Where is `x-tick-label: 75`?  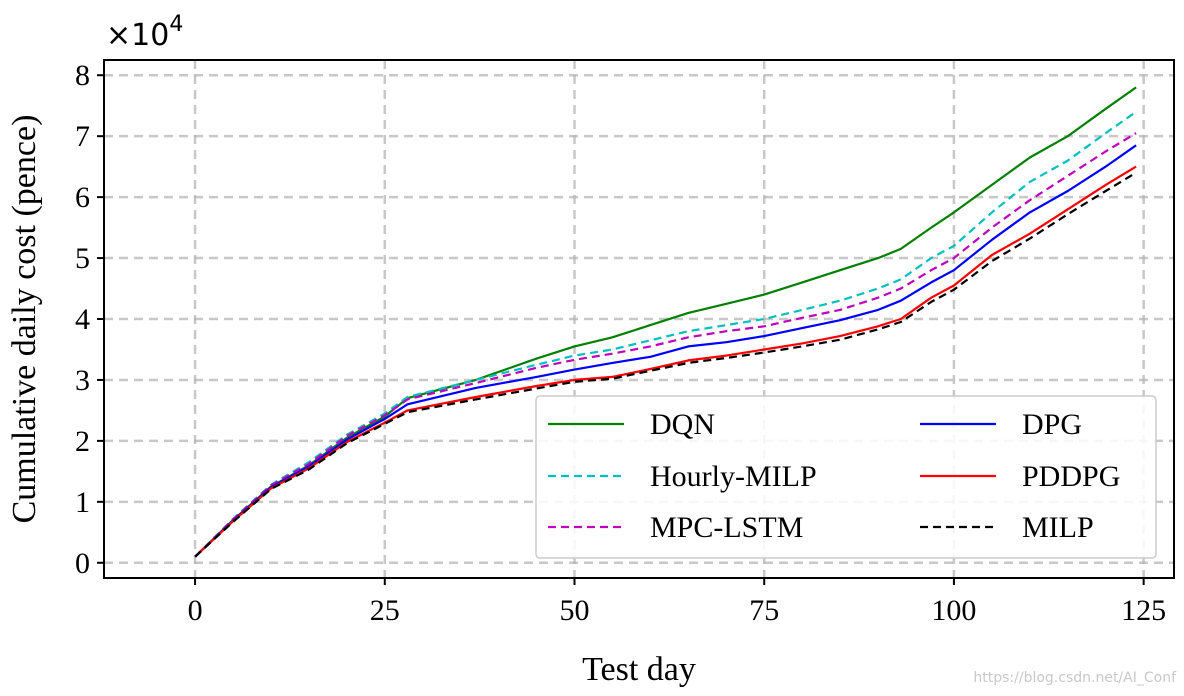
x-tick-label: 75 is located at coordinates (764, 610).